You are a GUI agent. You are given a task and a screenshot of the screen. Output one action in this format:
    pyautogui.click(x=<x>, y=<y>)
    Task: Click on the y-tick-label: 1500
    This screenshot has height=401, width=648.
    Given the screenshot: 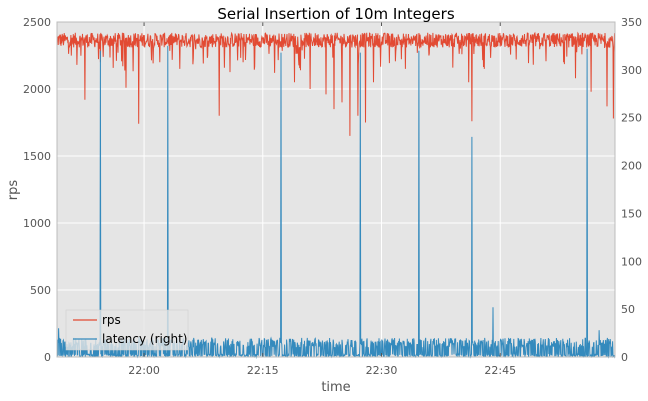 What is the action you would take?
    pyautogui.click(x=37, y=156)
    